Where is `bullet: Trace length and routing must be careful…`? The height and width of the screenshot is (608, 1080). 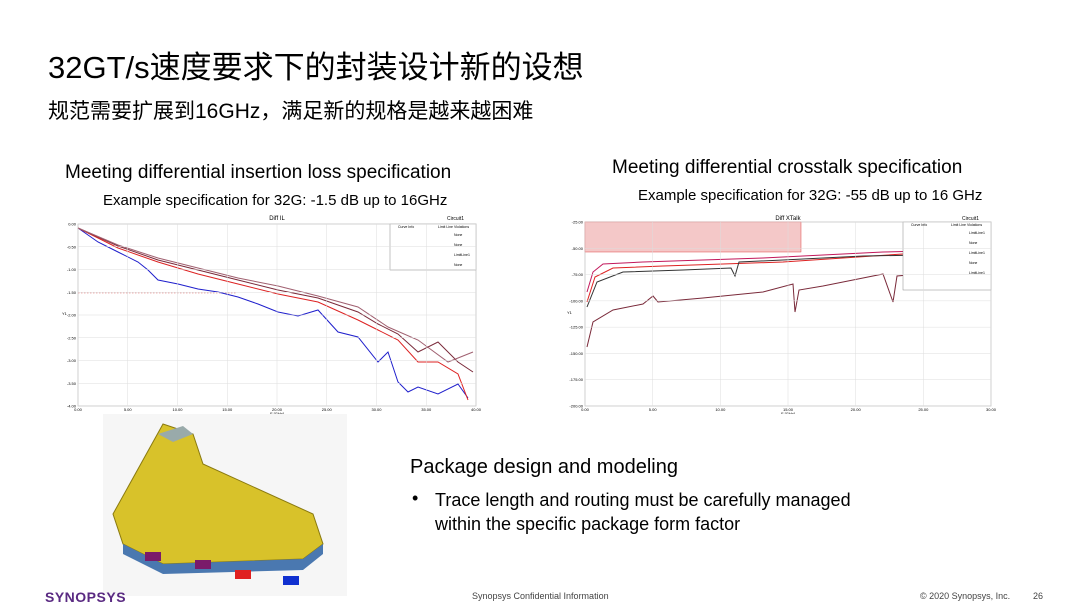
bullet: Trace length and routing must be careful… is located at coordinates (643, 512).